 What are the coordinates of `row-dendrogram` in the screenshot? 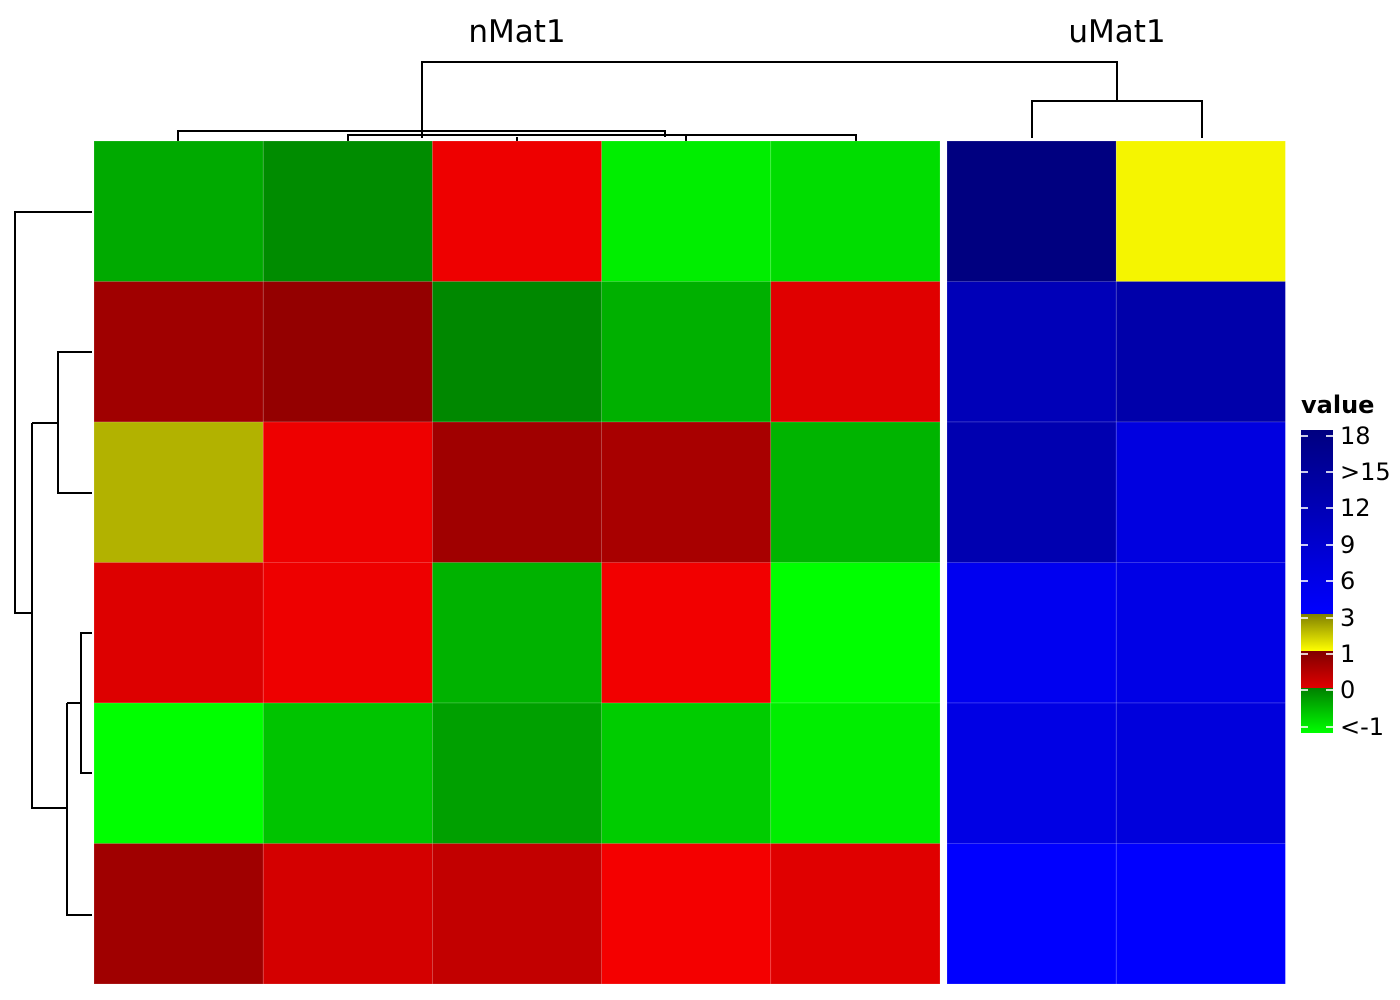 It's located at (53, 563).